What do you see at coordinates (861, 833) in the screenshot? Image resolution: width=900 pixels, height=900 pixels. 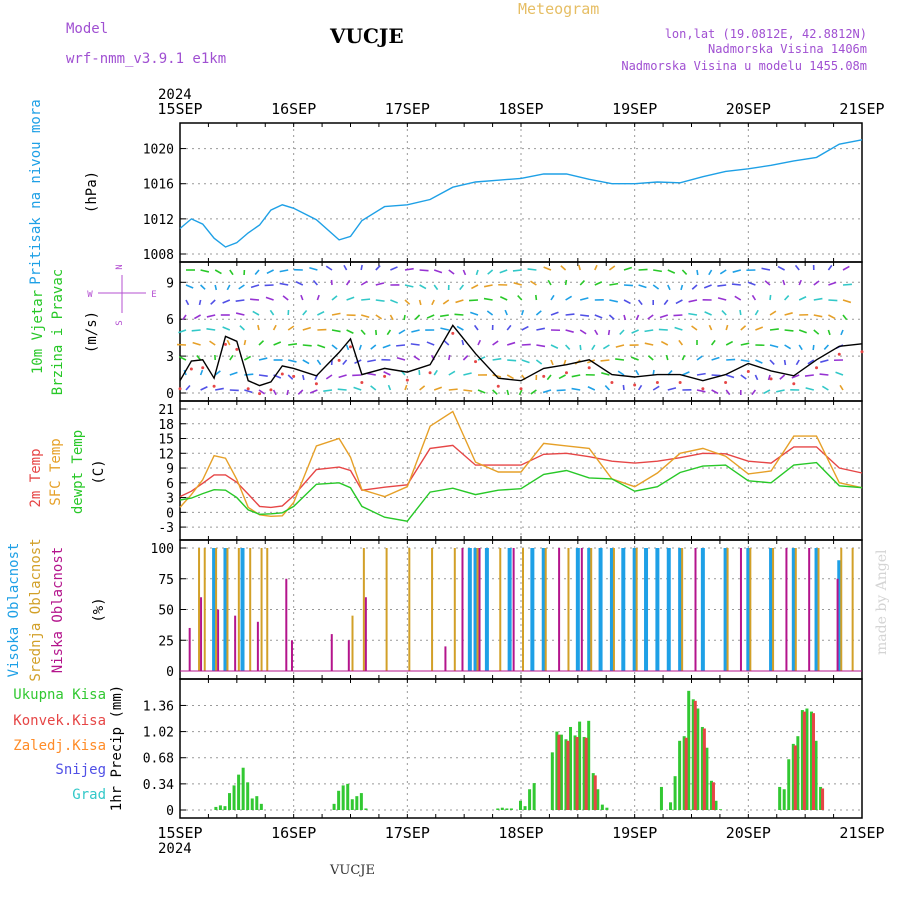 I see `day-label-bottom: 21SEP` at bounding box center [861, 833].